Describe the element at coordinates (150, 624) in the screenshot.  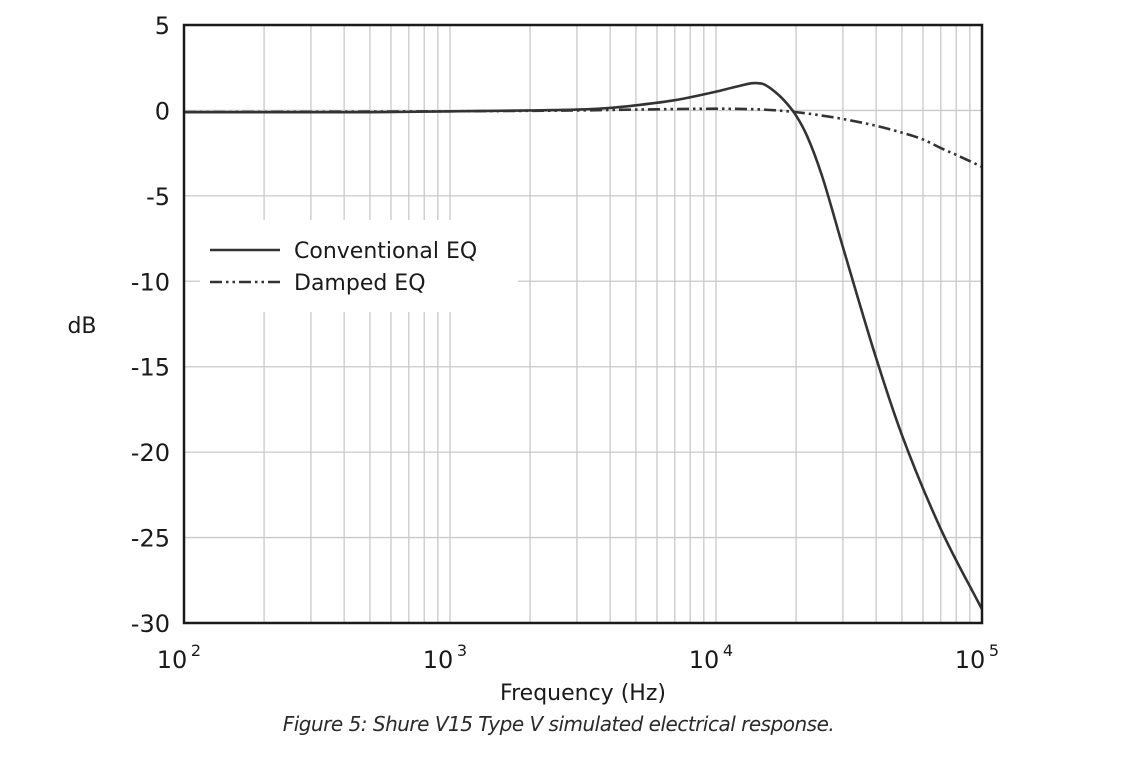
I see `y-tick-label: -30` at that location.